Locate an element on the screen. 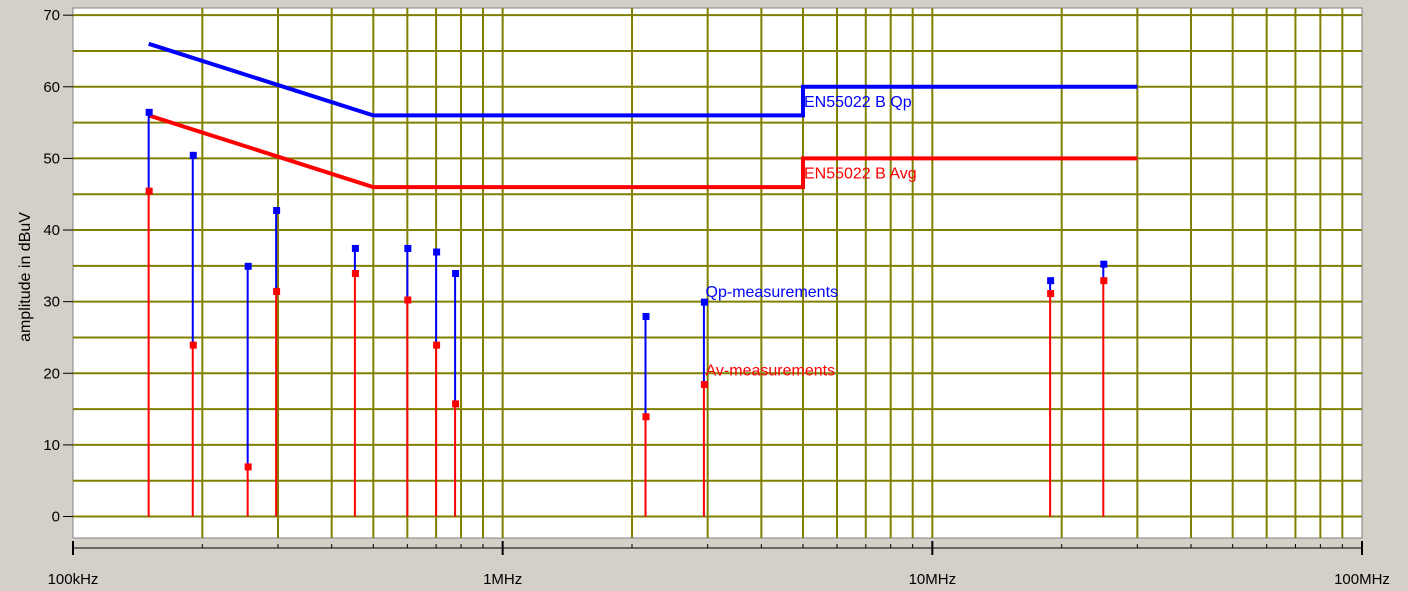  y-tick-label: 20 is located at coordinates (51, 373).